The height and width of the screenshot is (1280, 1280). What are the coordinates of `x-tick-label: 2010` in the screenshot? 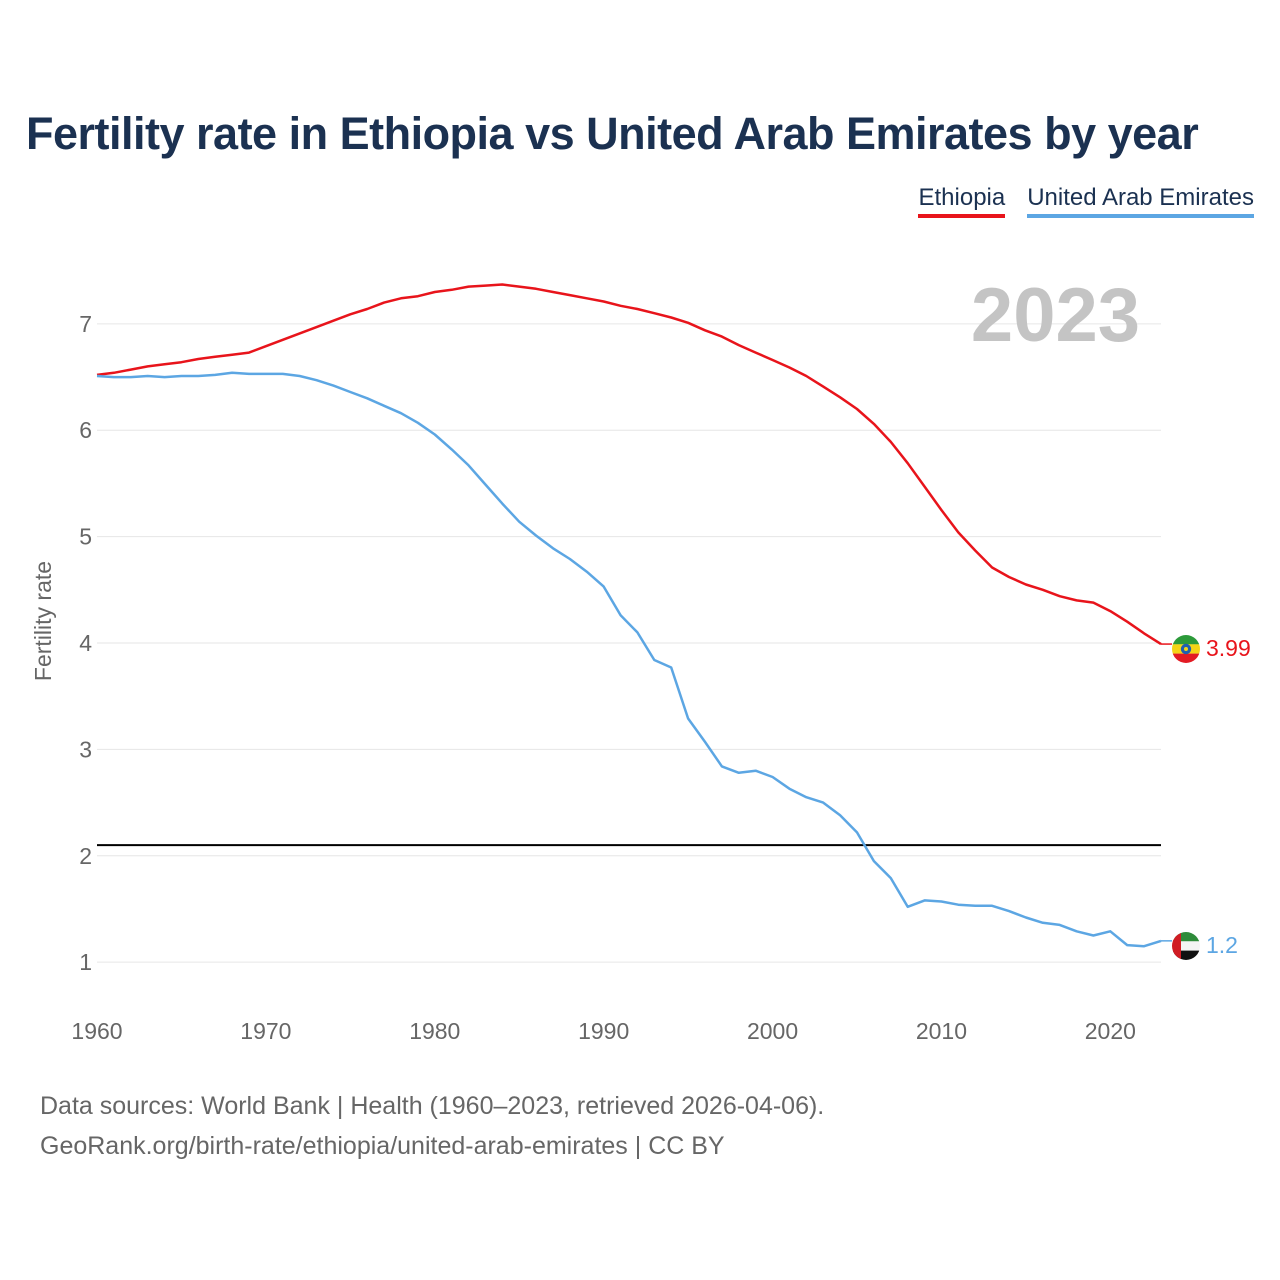 It's located at (941, 1031).